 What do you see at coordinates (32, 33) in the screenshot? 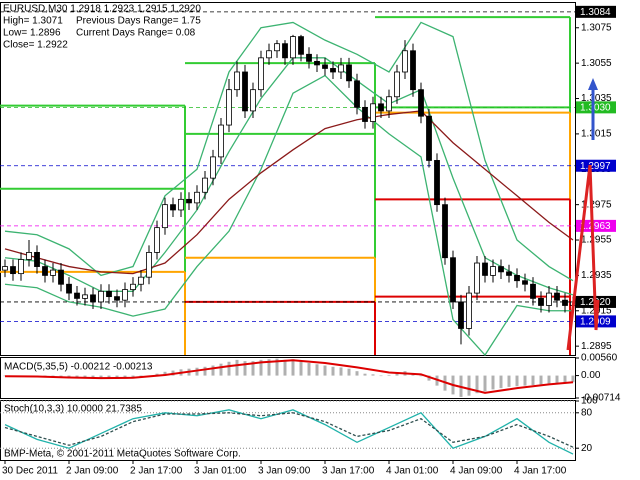
I see `info: Low= 1.2896` at bounding box center [32, 33].